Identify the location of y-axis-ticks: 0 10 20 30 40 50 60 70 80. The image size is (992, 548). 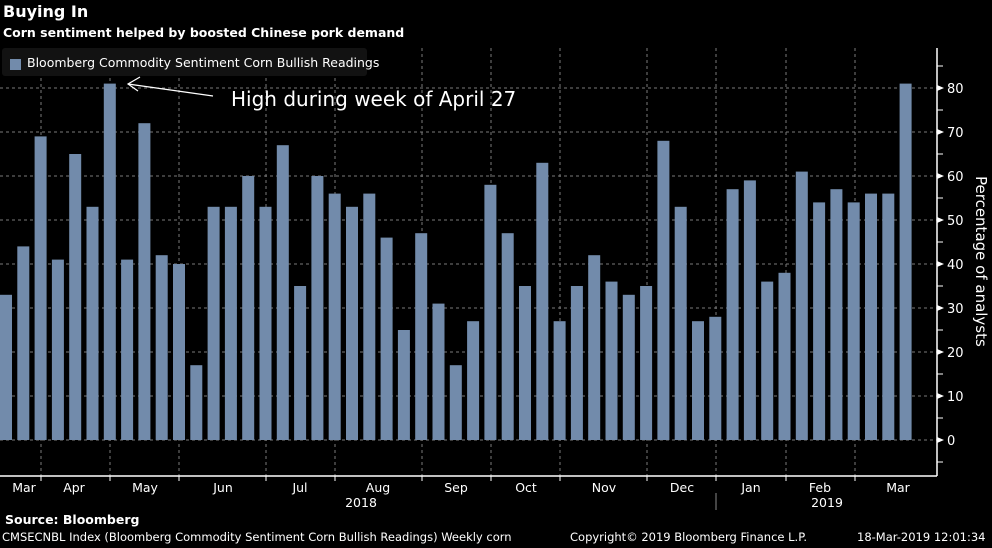
(950, 264).